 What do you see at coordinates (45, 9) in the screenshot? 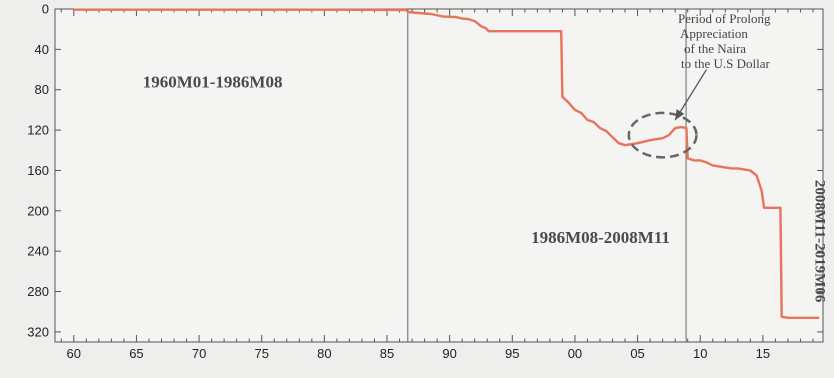
I see `y-tick-label: 0` at bounding box center [45, 9].